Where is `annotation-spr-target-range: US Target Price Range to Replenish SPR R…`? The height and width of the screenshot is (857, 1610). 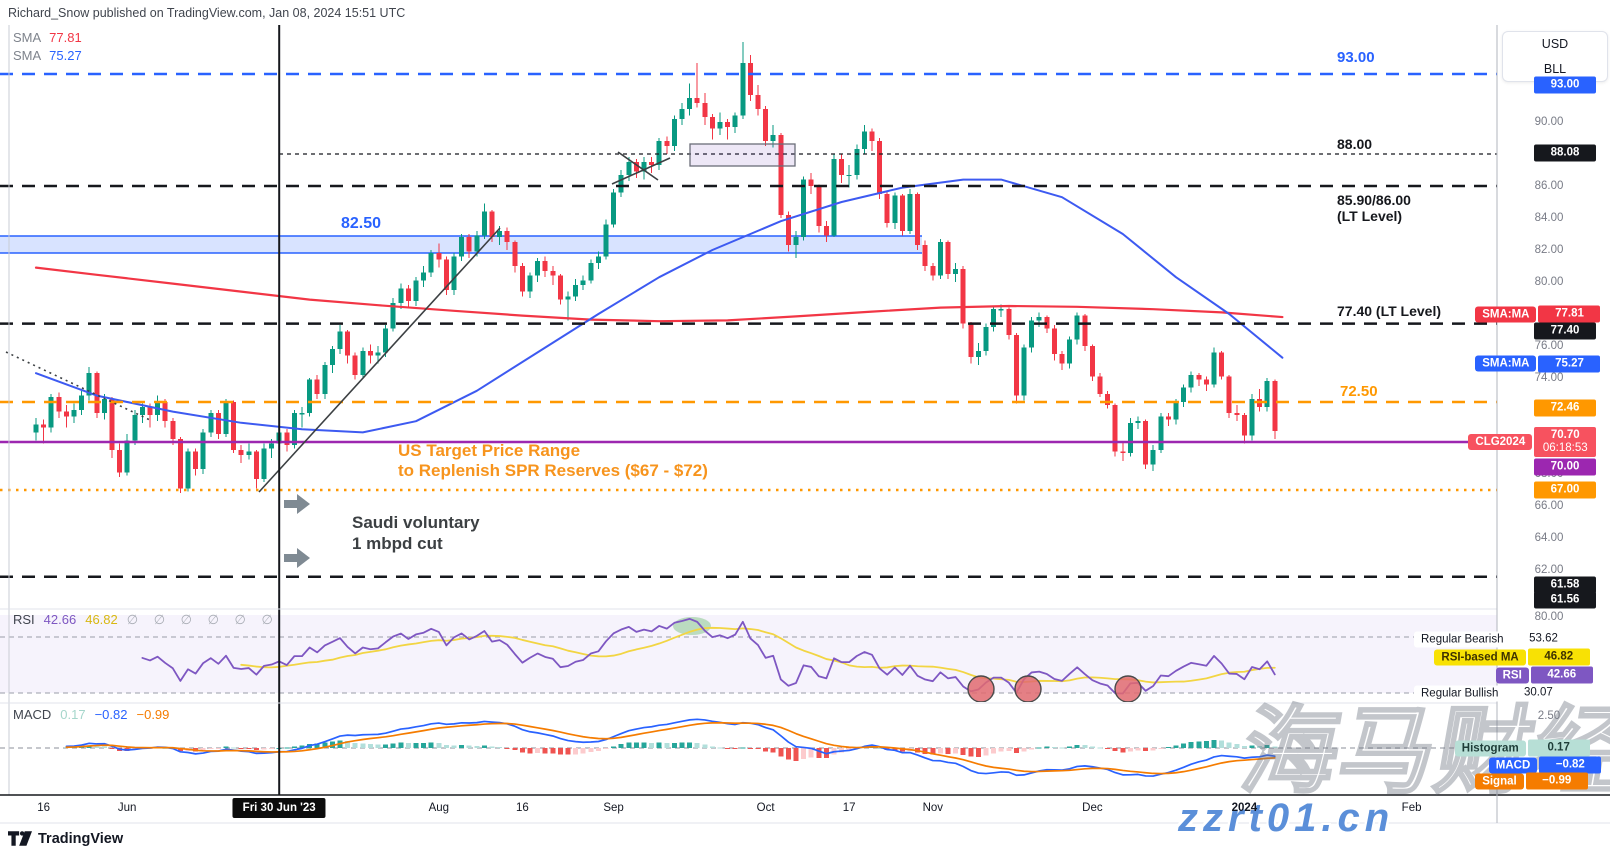
annotation-spr-target-range: US Target Price Range to Replenish SPR R… is located at coordinates (553, 460).